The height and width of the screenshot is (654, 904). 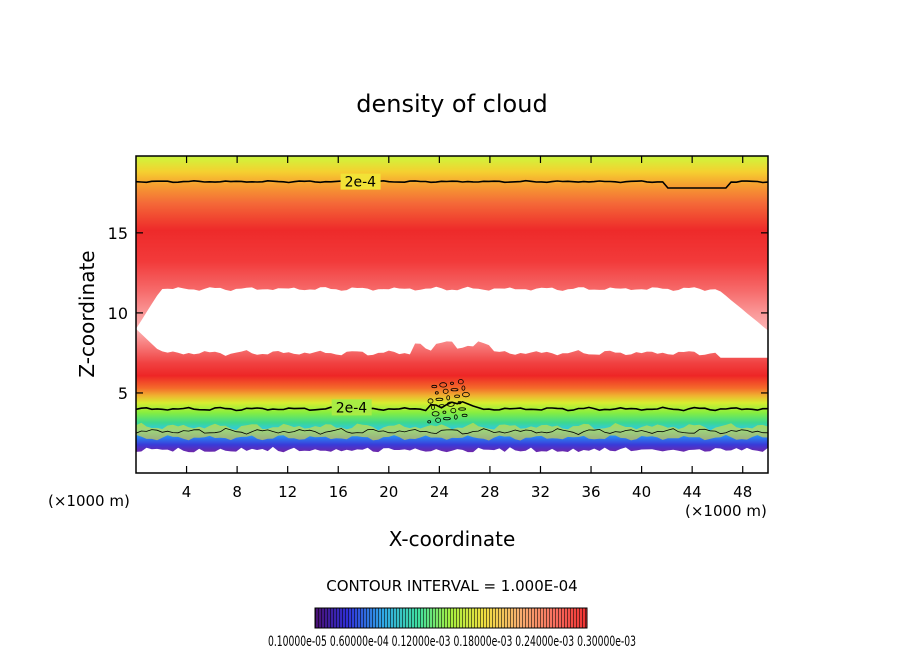 I want to click on x-tick-label: 28, so click(x=489, y=492).